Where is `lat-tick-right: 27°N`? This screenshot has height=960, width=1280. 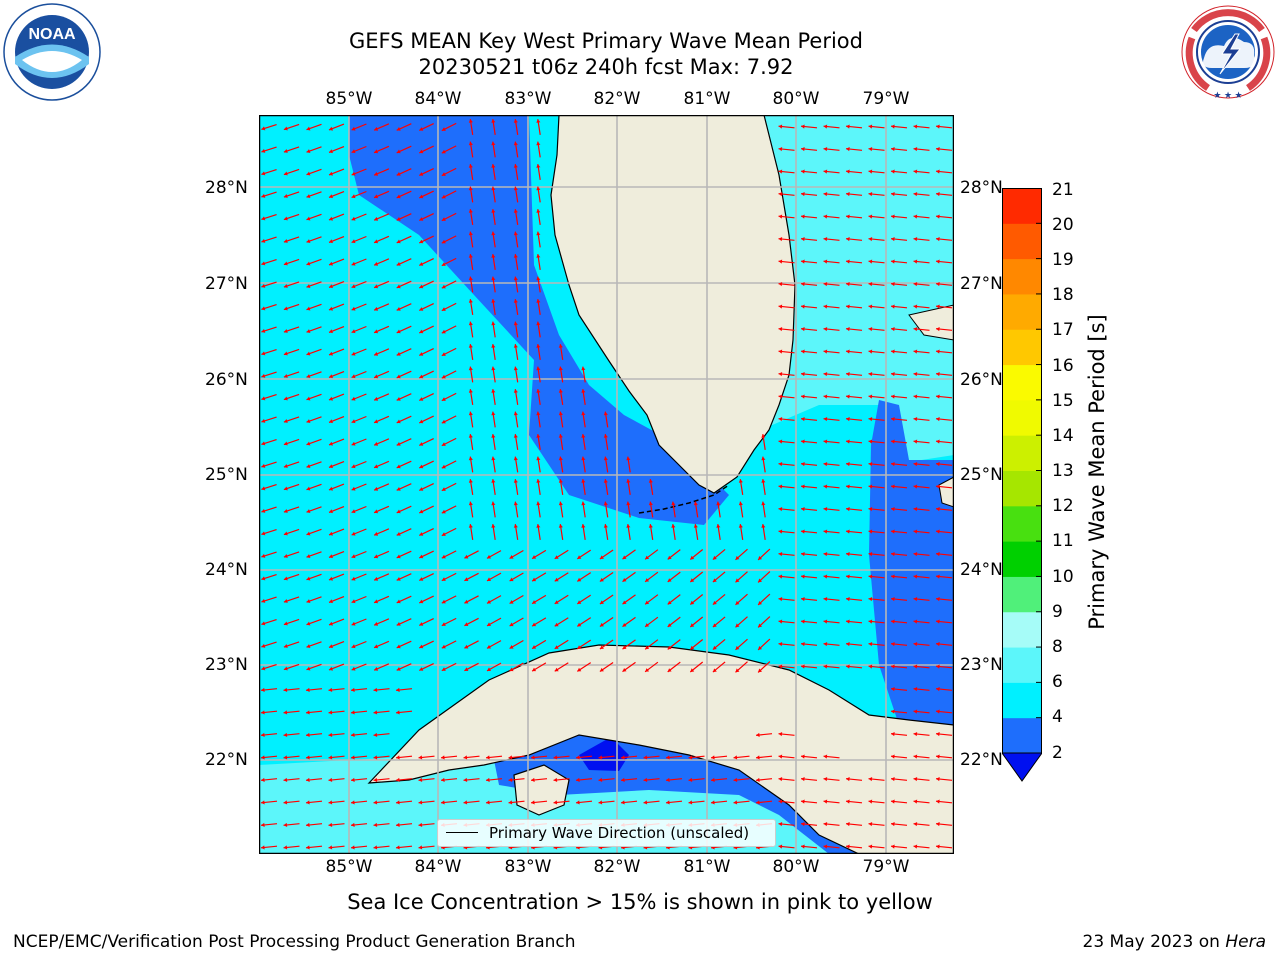 lat-tick-right: 27°N is located at coordinates (981, 284).